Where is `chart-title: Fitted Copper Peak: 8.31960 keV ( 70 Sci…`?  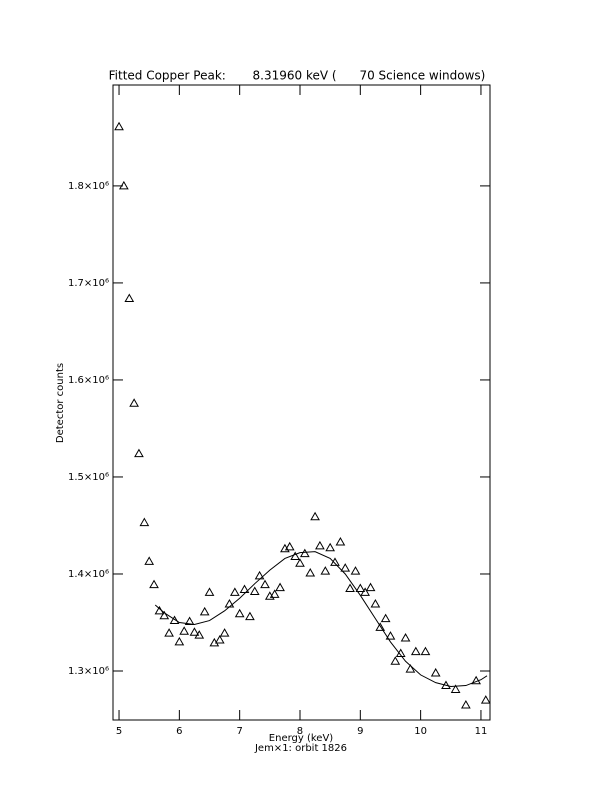 chart-title: Fitted Copper Peak: 8.31960 keV ( 70 Sci… is located at coordinates (297, 76).